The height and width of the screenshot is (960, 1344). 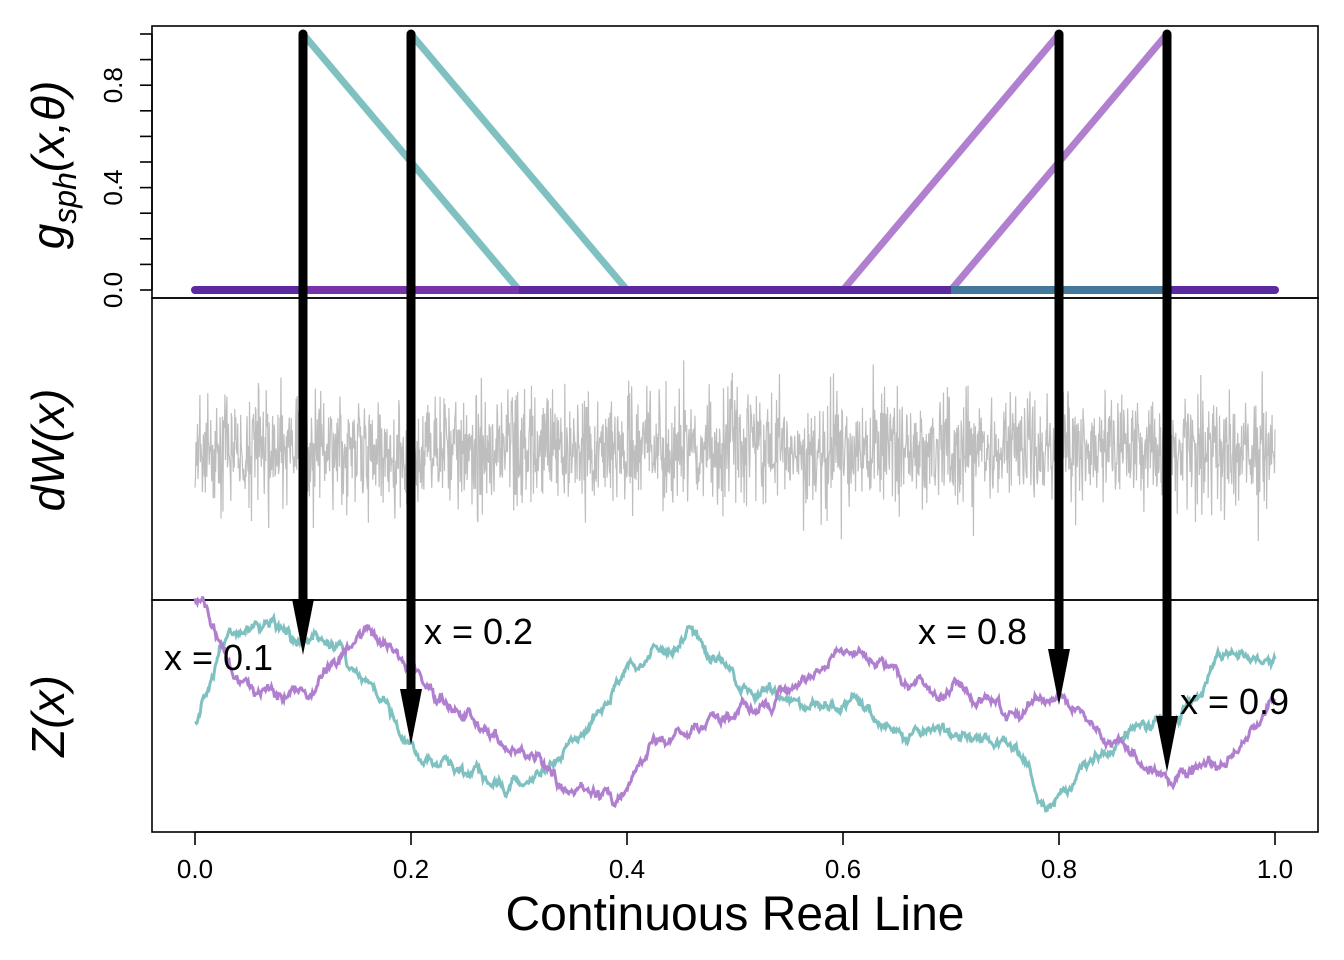 What do you see at coordinates (1275, 869) in the screenshot?
I see `x-tick-label: 1.0` at bounding box center [1275, 869].